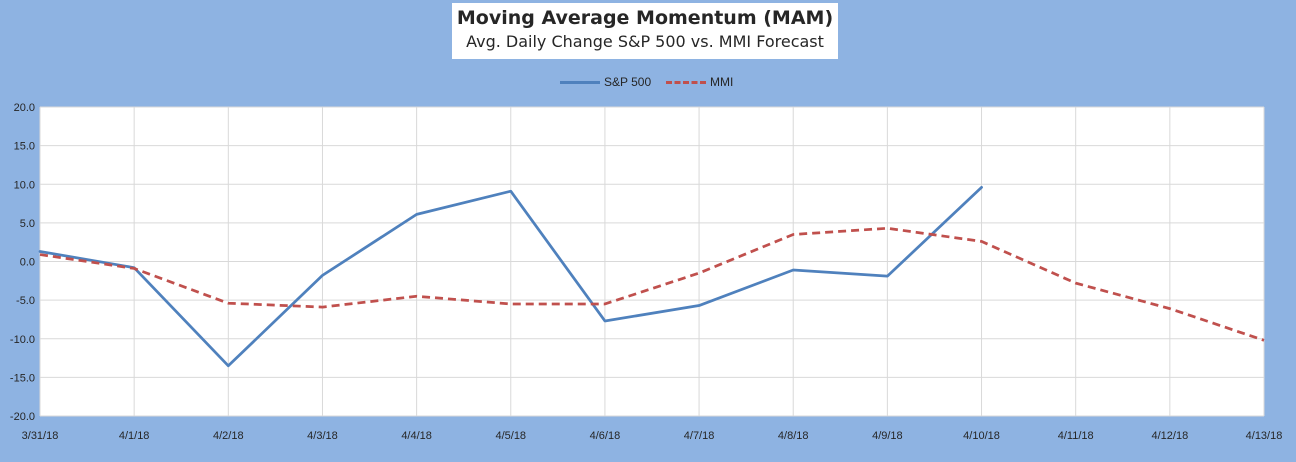 Image resolution: width=1296 pixels, height=462 pixels. Describe the element at coordinates (24, 185) in the screenshot. I see `y-tick-label: 10.0` at that location.